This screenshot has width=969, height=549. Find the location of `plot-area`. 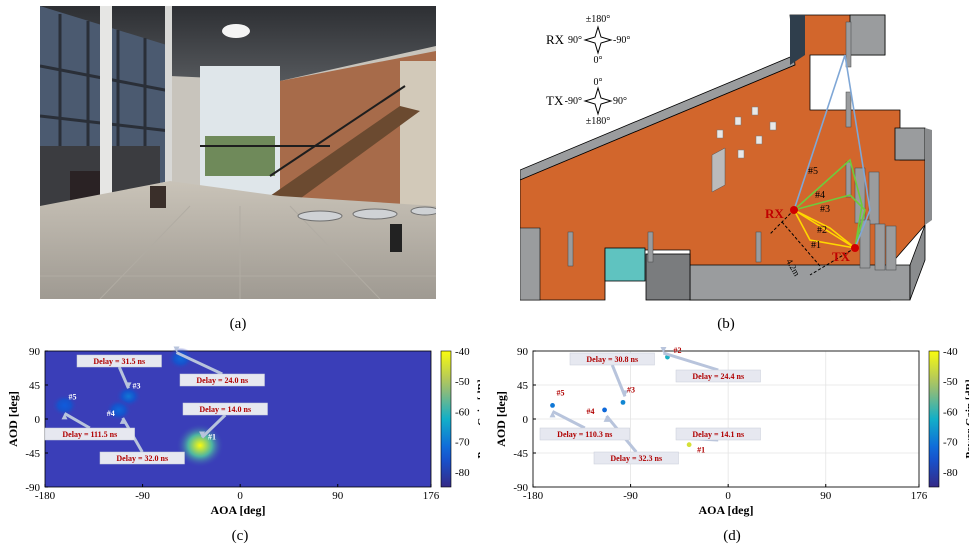

plot-area is located at coordinates (238, 419).